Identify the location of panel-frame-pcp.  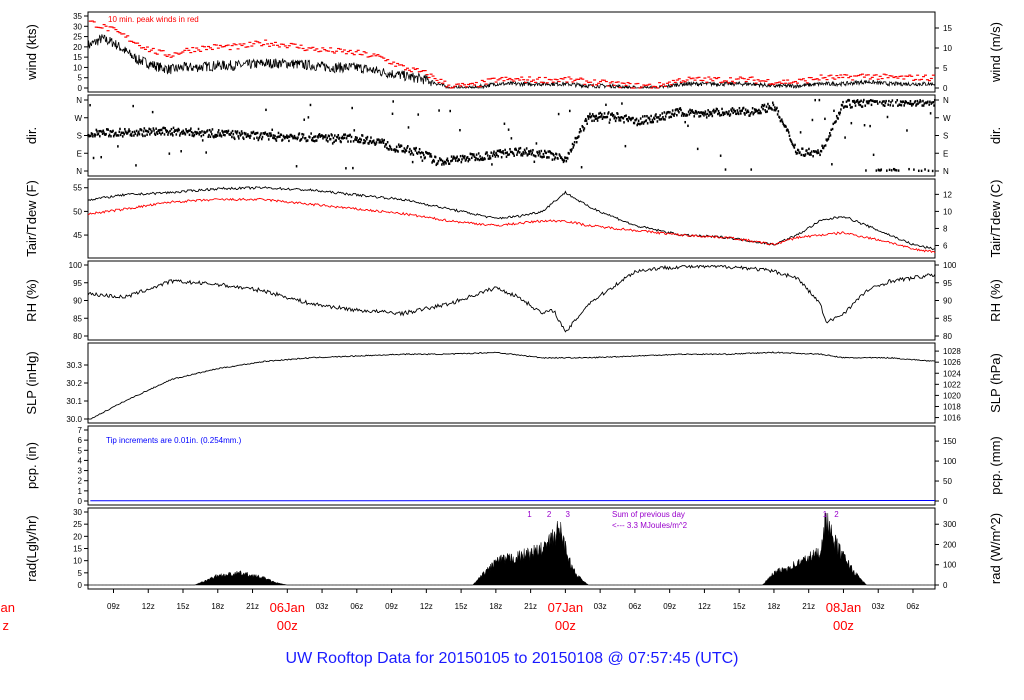
(511, 465).